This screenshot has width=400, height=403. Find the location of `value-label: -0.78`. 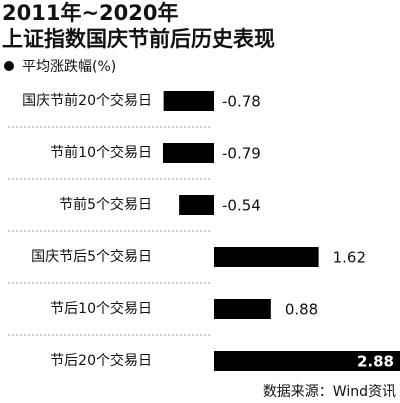

value-label: -0.78 is located at coordinates (241, 102).